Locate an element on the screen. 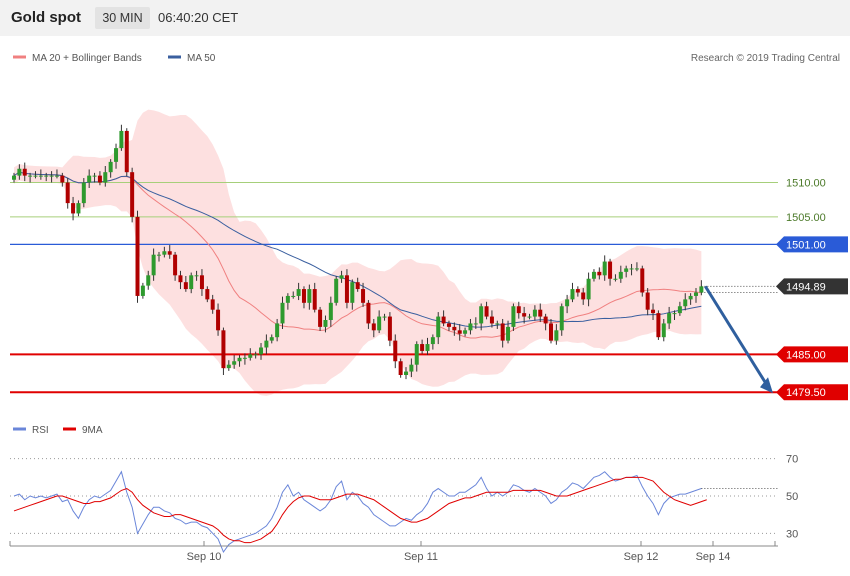 Image resolution: width=850 pixels, height=576 pixels. timeframe-selector: 30 MIN is located at coordinates (122, 18).